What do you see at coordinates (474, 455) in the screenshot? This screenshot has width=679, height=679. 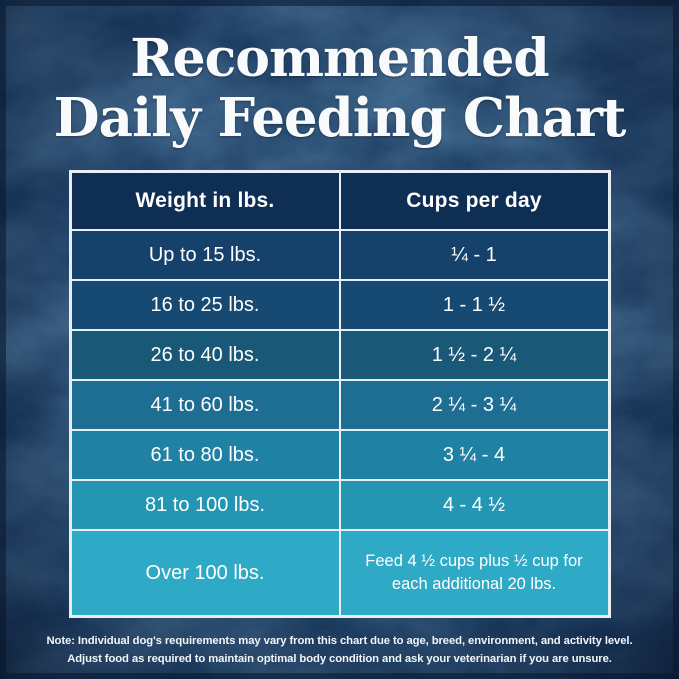 I see `cups-cell: 3 ¼ - 4` at bounding box center [474, 455].